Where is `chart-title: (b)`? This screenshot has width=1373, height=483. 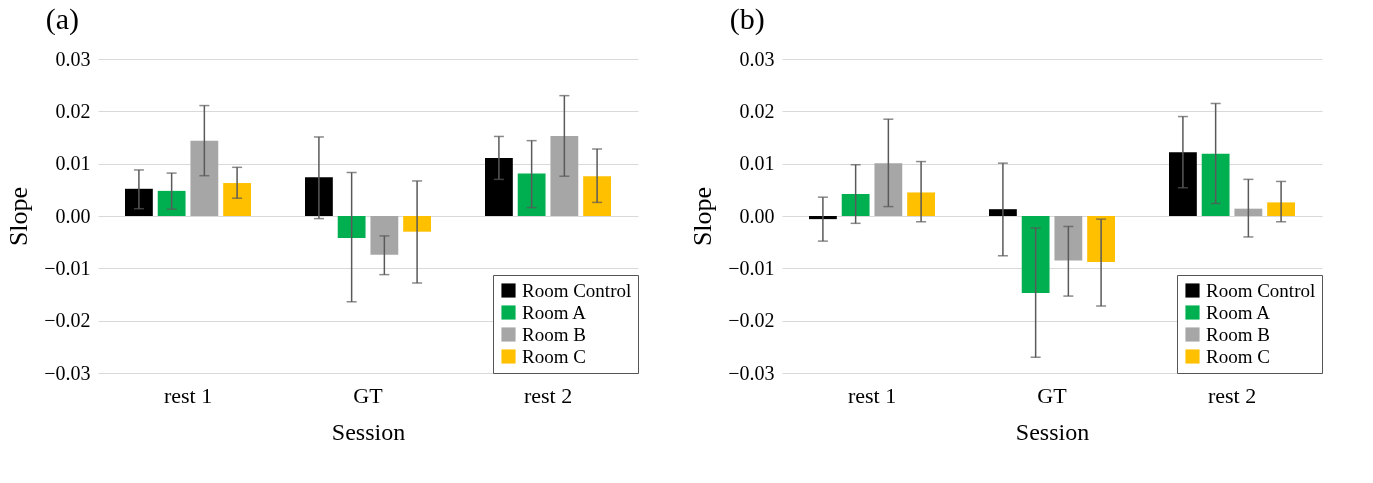 chart-title: (b) is located at coordinates (747, 19).